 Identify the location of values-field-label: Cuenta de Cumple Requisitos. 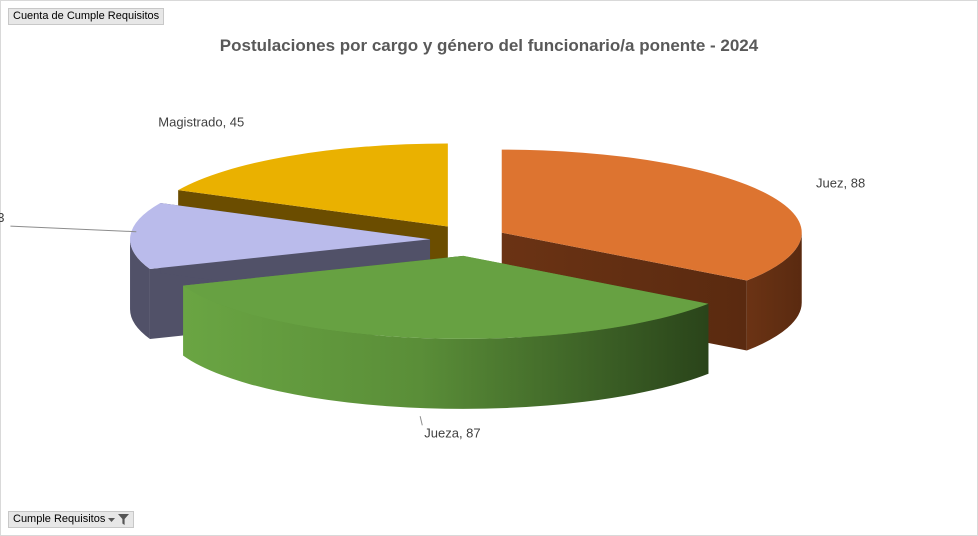
(86, 16).